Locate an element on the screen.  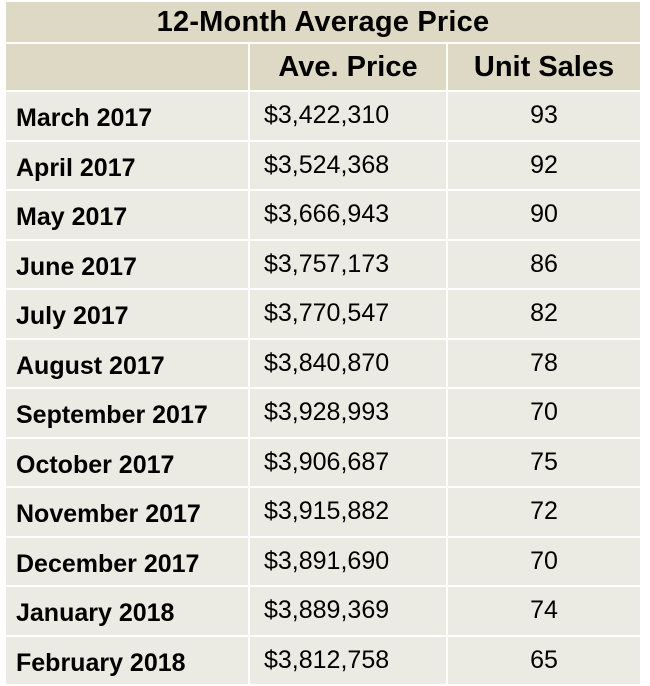
month-cell: April 2017 is located at coordinates (127, 165).